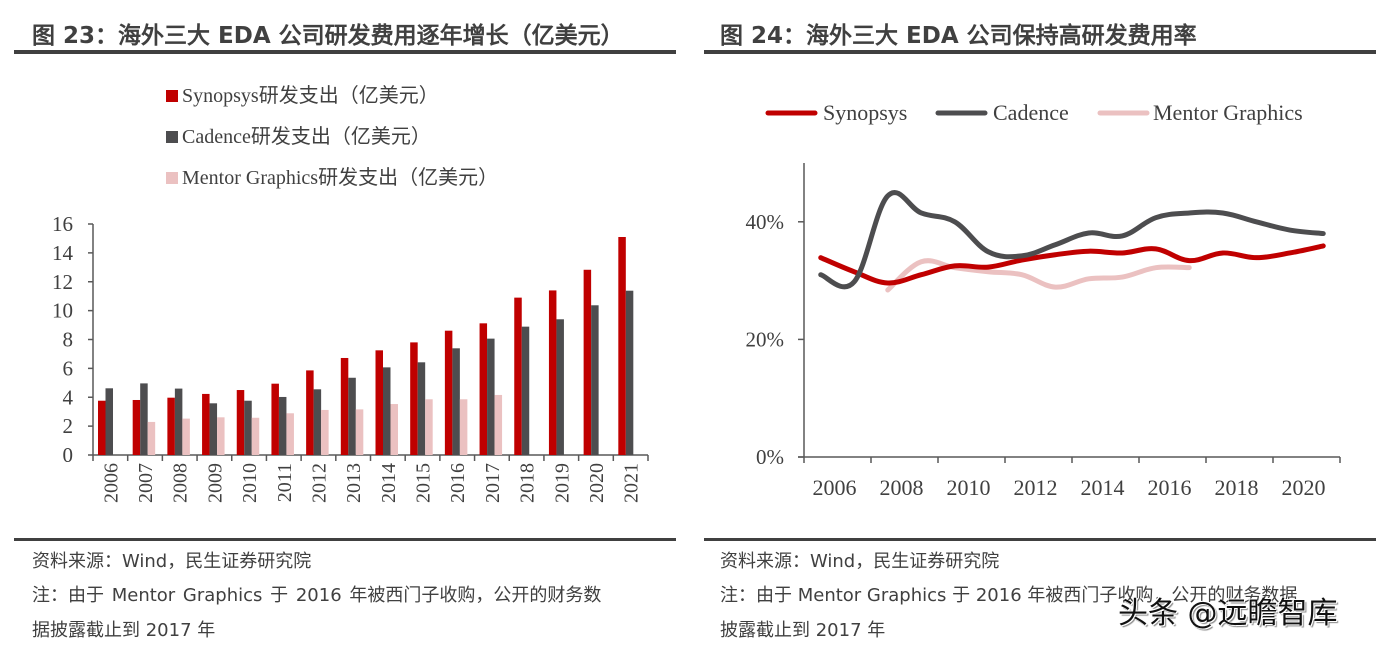  What do you see at coordinates (178, 421) in the screenshot?
I see `bar-cadence-2008` at bounding box center [178, 421].